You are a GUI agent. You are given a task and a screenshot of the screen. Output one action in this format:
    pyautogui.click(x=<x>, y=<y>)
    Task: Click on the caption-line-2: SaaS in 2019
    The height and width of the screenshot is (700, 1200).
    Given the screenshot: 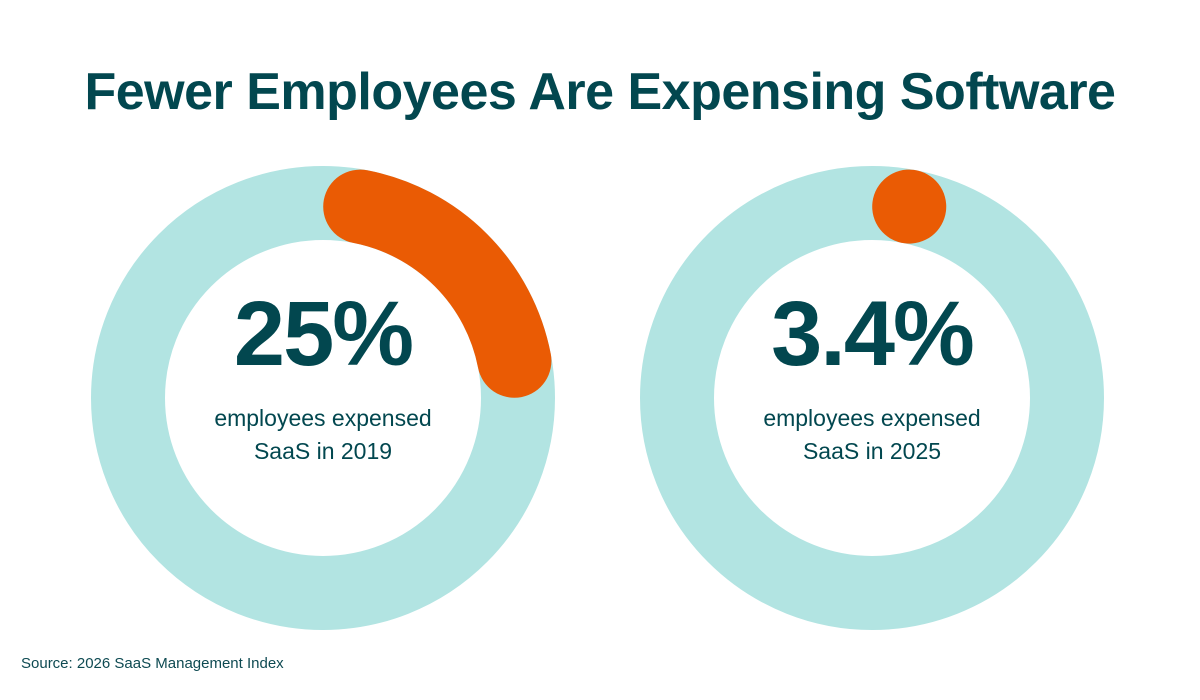 What is the action you would take?
    pyautogui.click(x=323, y=451)
    